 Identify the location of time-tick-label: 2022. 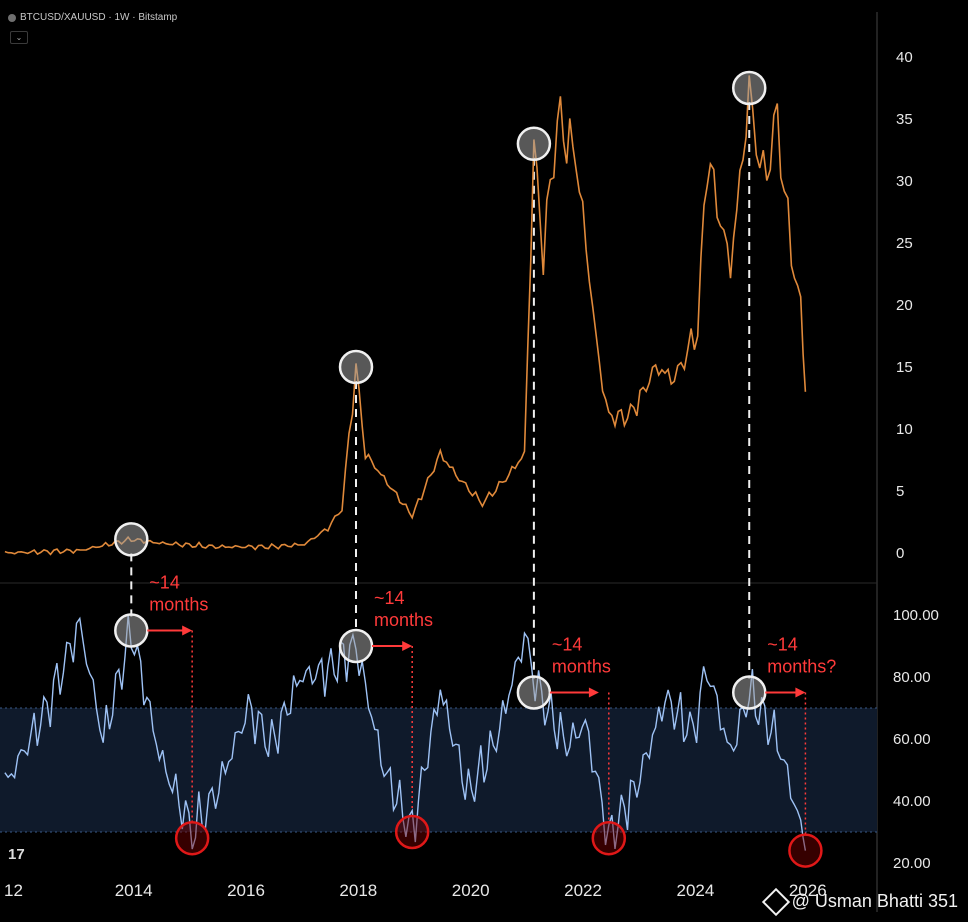
(583, 890).